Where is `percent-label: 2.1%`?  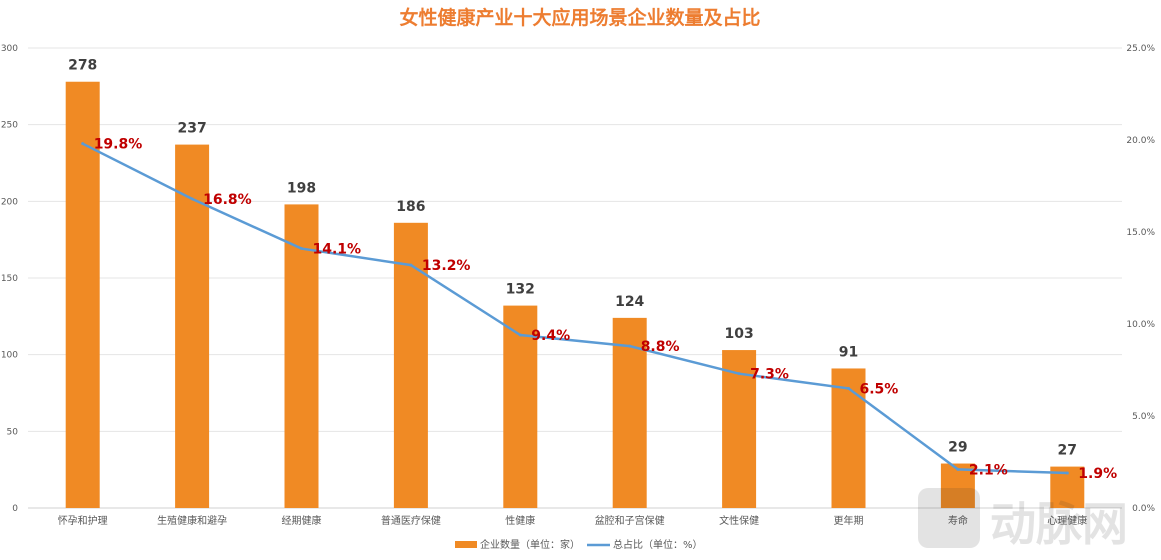 percent-label: 2.1% is located at coordinates (988, 470).